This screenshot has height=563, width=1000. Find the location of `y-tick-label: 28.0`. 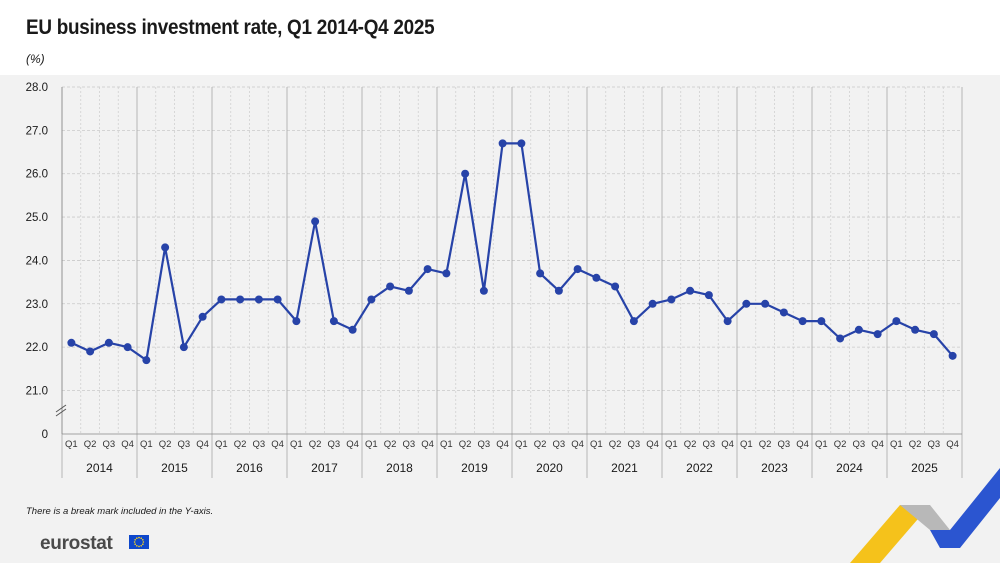

y-tick-label: 28.0 is located at coordinates (37, 88).